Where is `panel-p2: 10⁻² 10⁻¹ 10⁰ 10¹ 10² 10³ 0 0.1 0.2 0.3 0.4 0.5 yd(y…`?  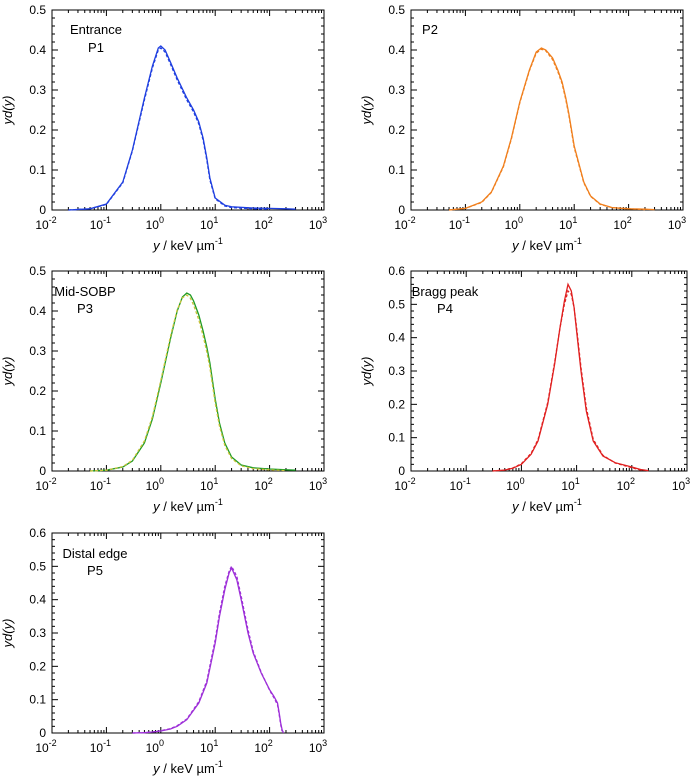 panel-p2: 10⁻² 10⁻¹ 10⁰ 10¹ 10² 10³ 0 0.1 0.2 0.3 0.4 0.5 yd(y… is located at coordinates (522, 128).